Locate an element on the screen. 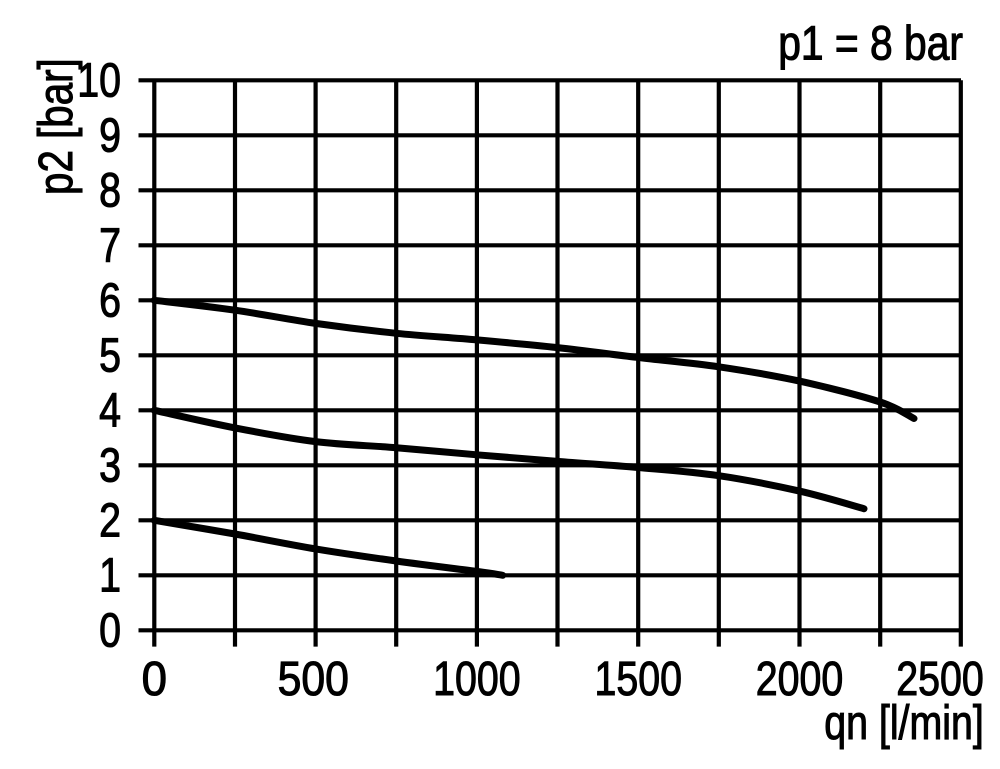 The width and height of the screenshot is (1000, 769). svg-text: 4 is located at coordinates (110, 411).